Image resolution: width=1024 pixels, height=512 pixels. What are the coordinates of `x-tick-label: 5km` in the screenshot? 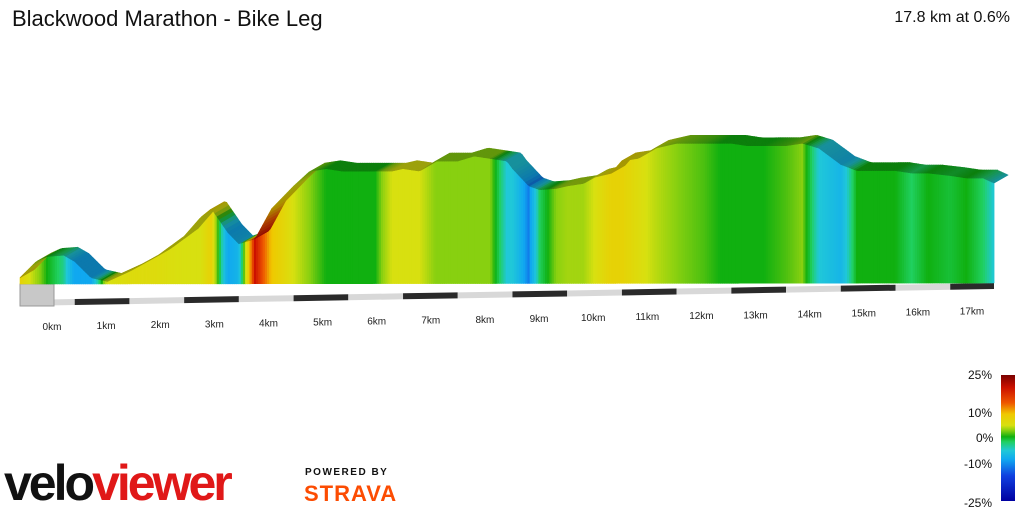 It's located at (322, 323).